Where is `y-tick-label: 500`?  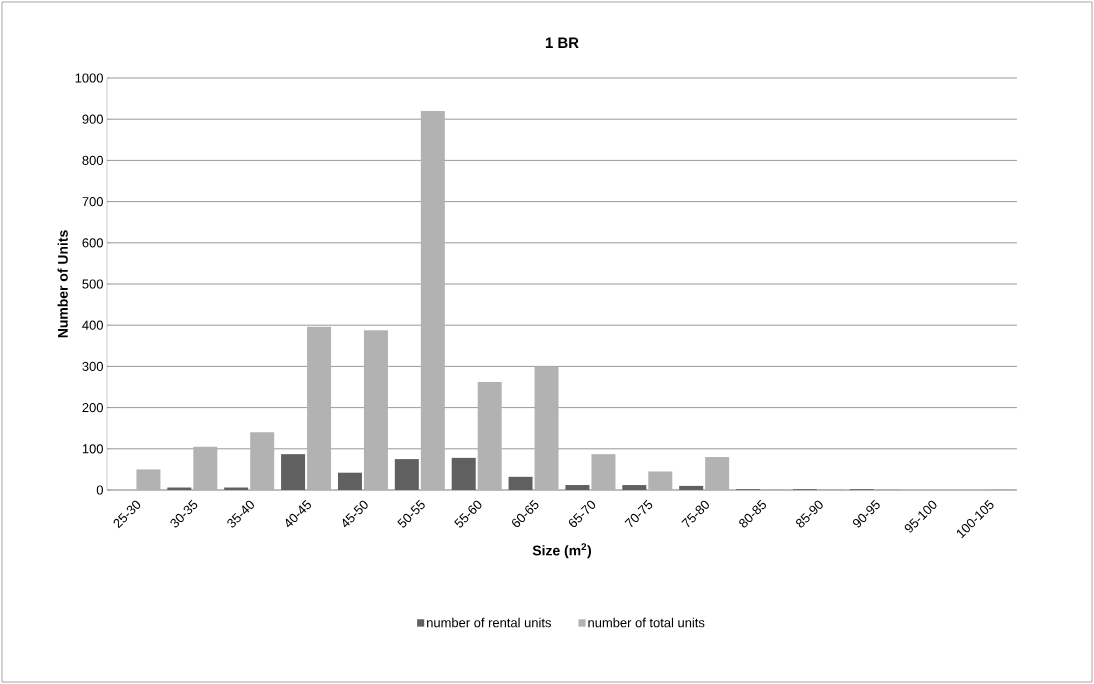
y-tick-label: 500 is located at coordinates (92, 284).